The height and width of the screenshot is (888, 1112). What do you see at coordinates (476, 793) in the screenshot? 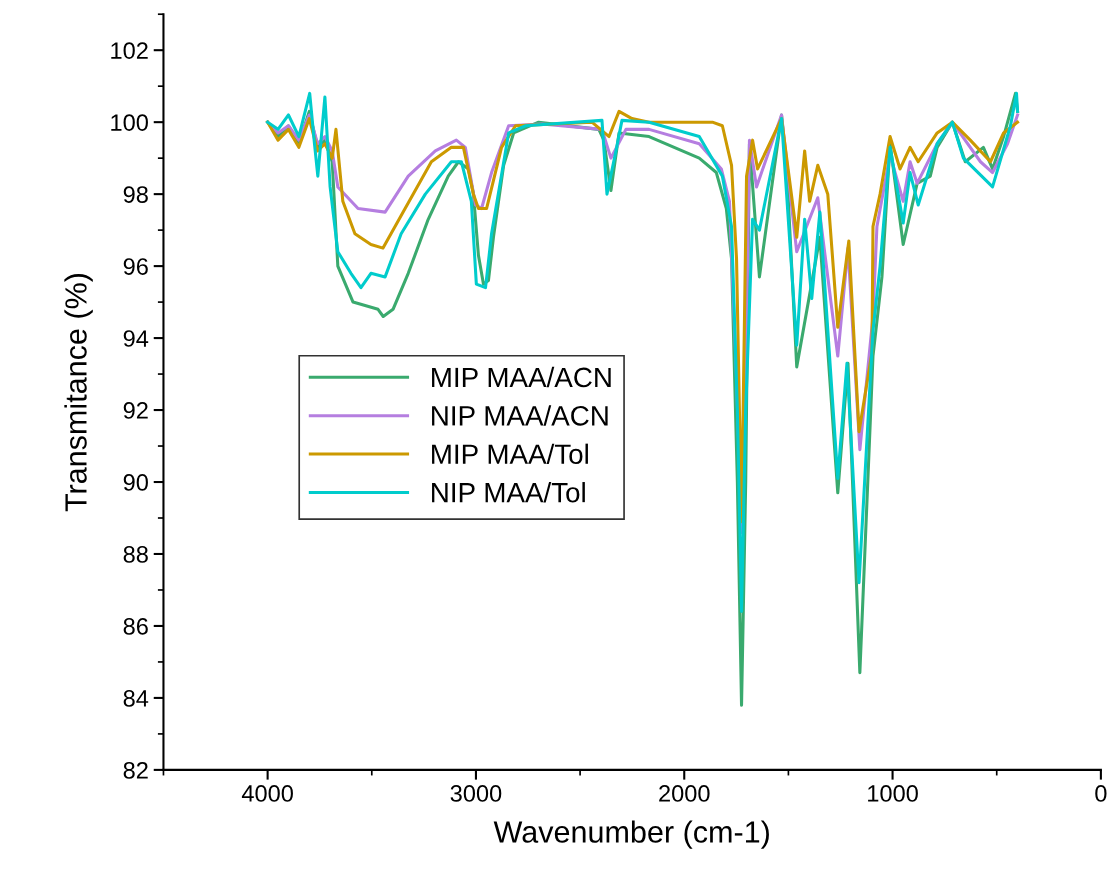
I see `x-tick-label: 3000` at bounding box center [476, 793].